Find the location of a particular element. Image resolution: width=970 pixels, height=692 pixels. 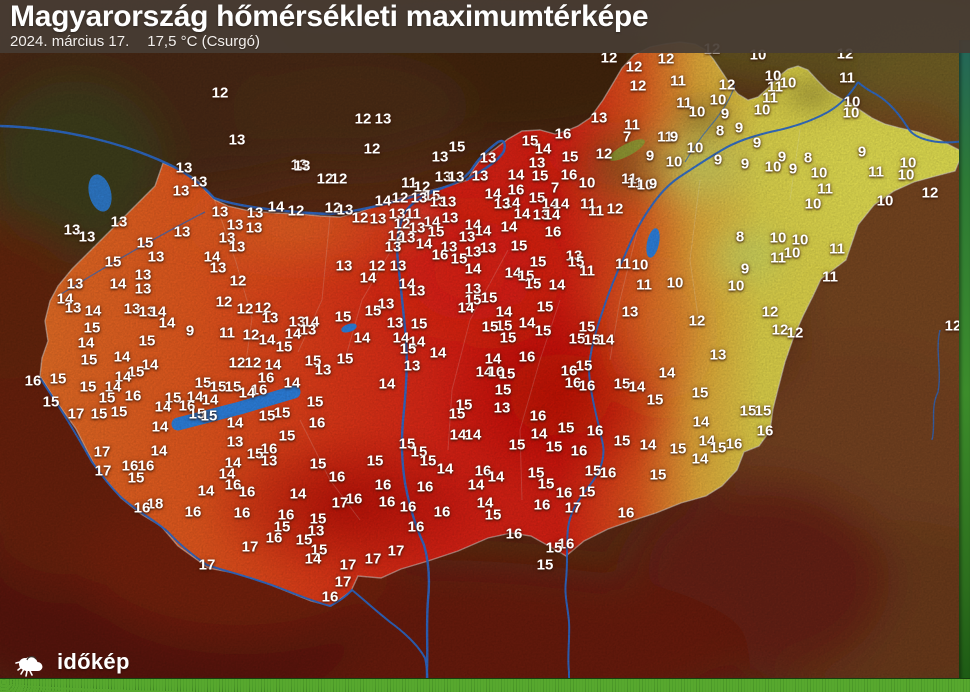

subtitle: 2024. március 17. 17,5 °C (Csurgó) is located at coordinates (490, 41).